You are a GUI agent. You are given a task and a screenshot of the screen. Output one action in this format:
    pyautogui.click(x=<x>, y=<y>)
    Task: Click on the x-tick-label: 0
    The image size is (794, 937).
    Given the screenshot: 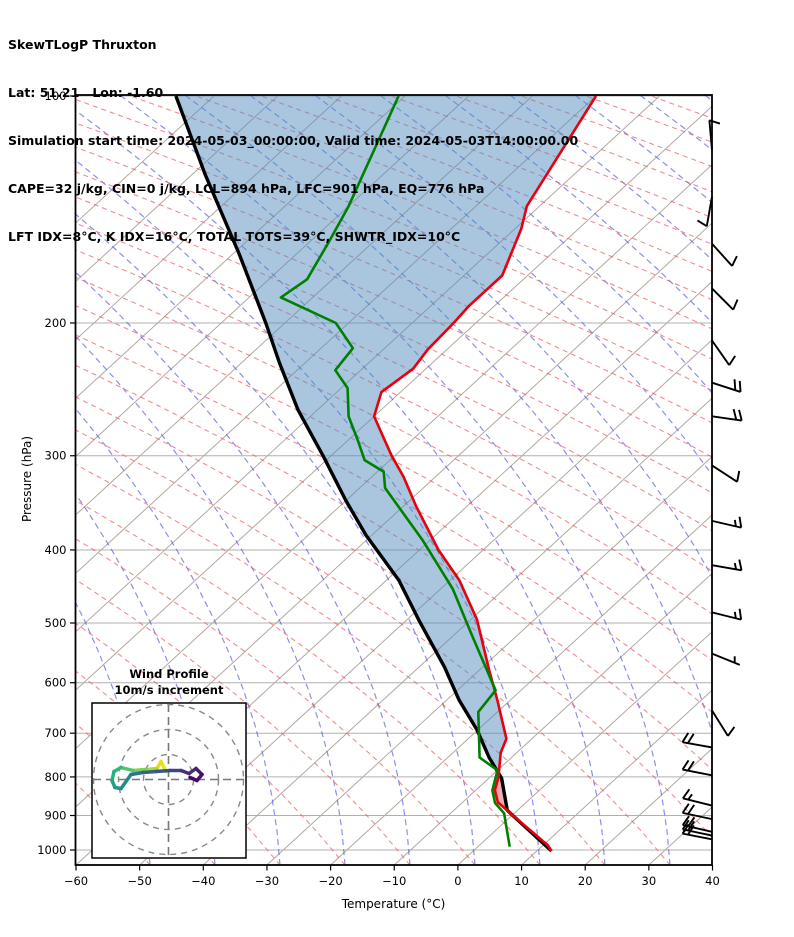 What is the action you would take?
    pyautogui.click(x=457, y=881)
    